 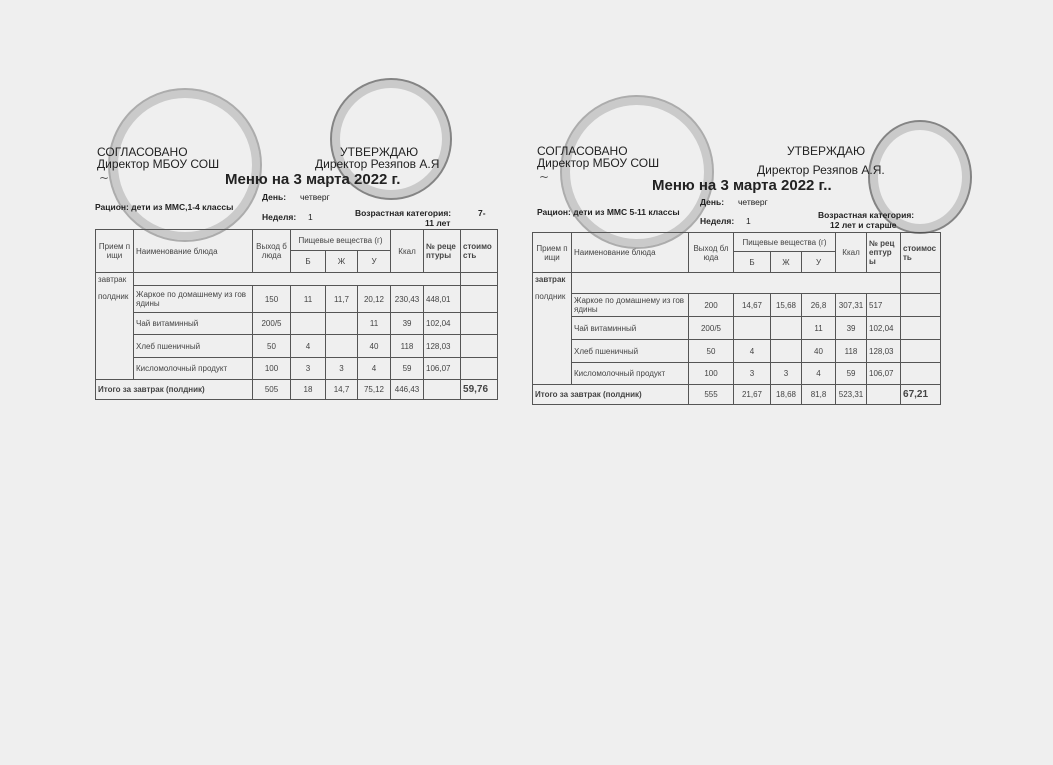 What do you see at coordinates (752, 394) in the screenshot?
I see `total-b: 21,67` at bounding box center [752, 394].